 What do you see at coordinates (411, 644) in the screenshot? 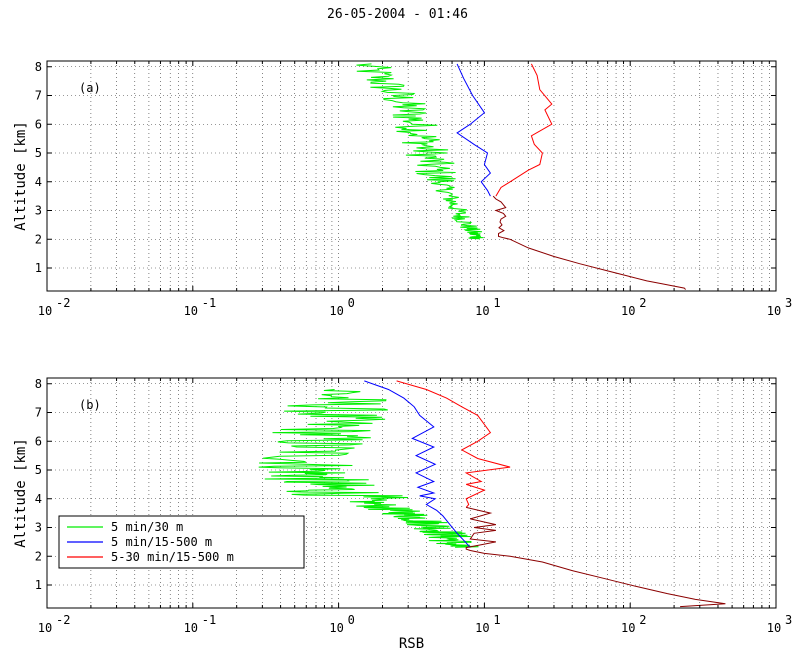
I see `x-axis-label: RSB` at bounding box center [411, 644].